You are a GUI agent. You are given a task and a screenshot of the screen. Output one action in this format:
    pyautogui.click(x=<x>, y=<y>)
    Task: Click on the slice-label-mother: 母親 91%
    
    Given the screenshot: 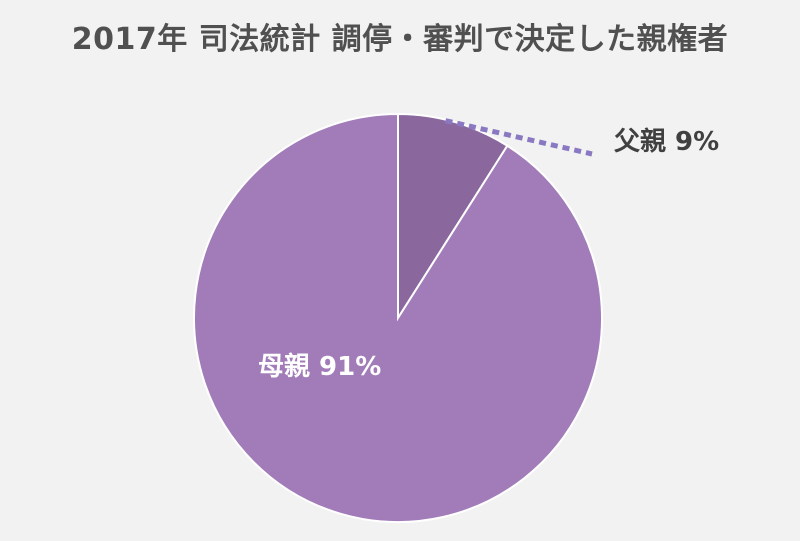 What is the action you would take?
    pyautogui.click(x=319, y=367)
    